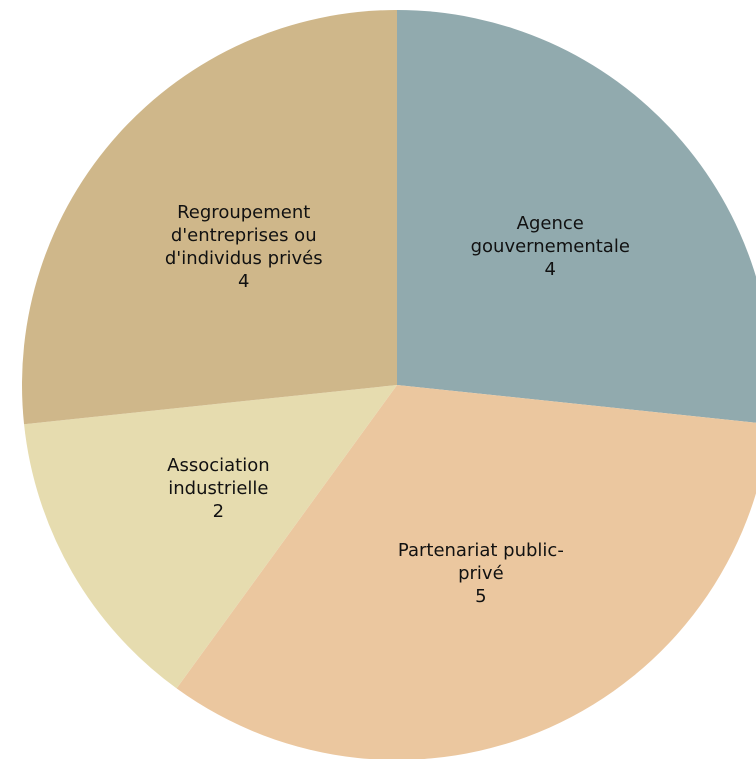 The width and height of the screenshot is (756, 759). Describe the element at coordinates (218, 476) in the screenshot. I see `category-label: Association industrielle` at that location.